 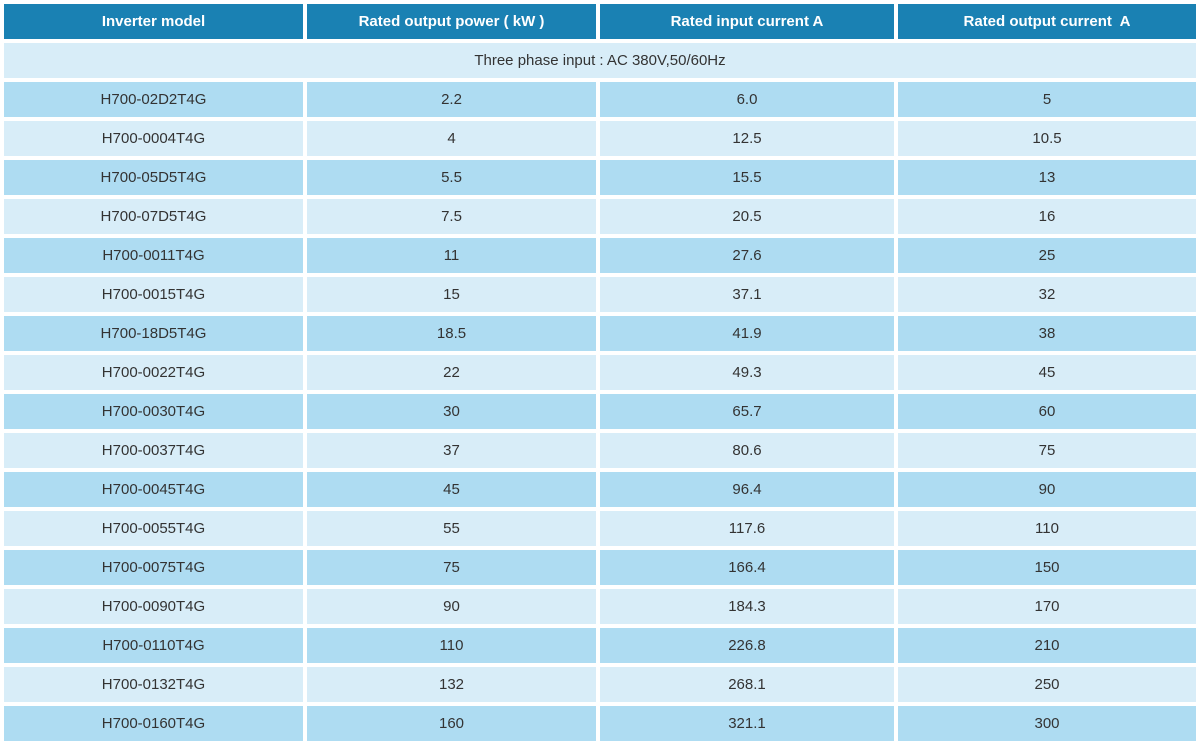 I want to click on cell-model: H700-0022T4G, so click(x=153, y=372).